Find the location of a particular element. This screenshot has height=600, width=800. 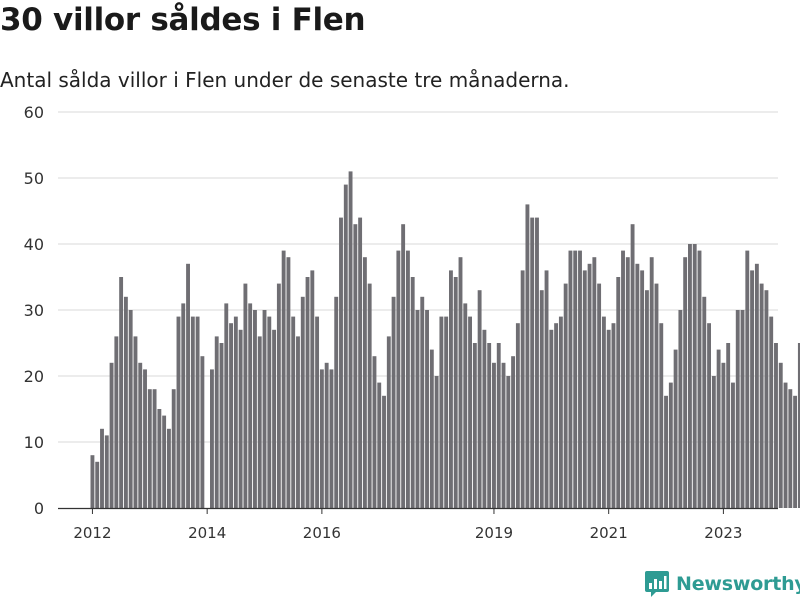

x-tick-label: 2014 is located at coordinates (207, 533).